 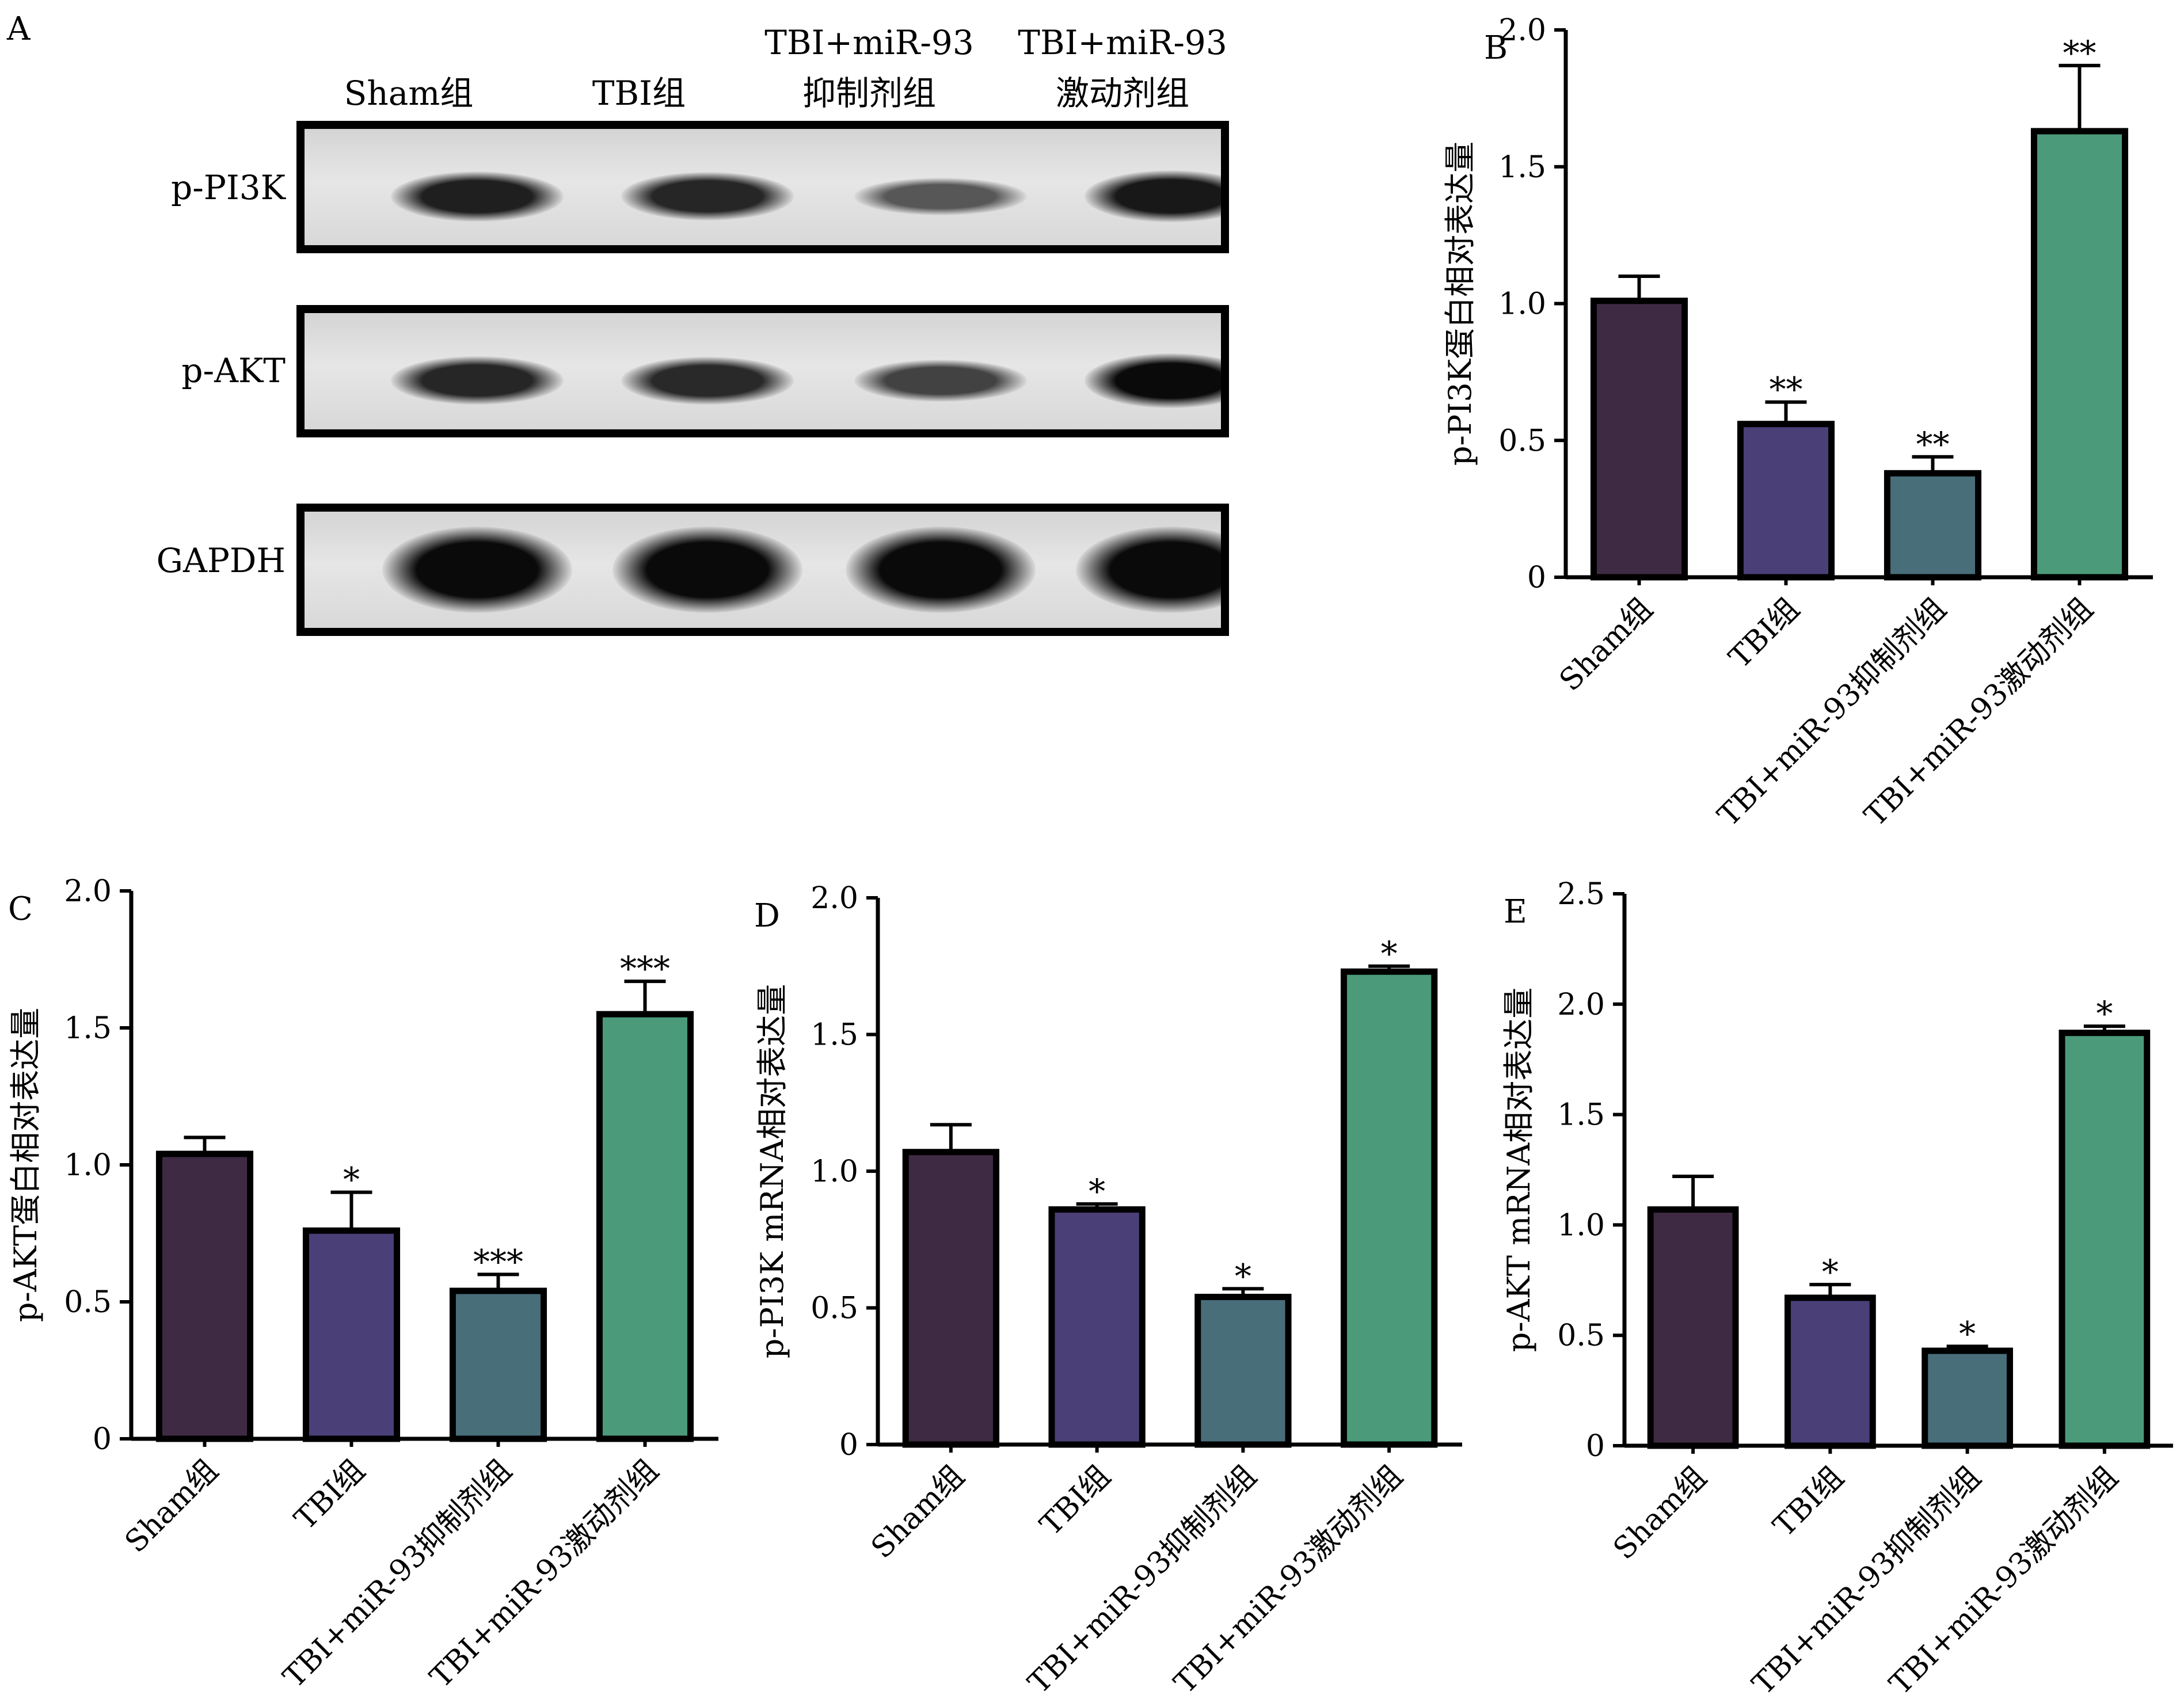 I want to click on y-axis-label: p-PI3K mRNA相对表达量, so click(x=772, y=1171).